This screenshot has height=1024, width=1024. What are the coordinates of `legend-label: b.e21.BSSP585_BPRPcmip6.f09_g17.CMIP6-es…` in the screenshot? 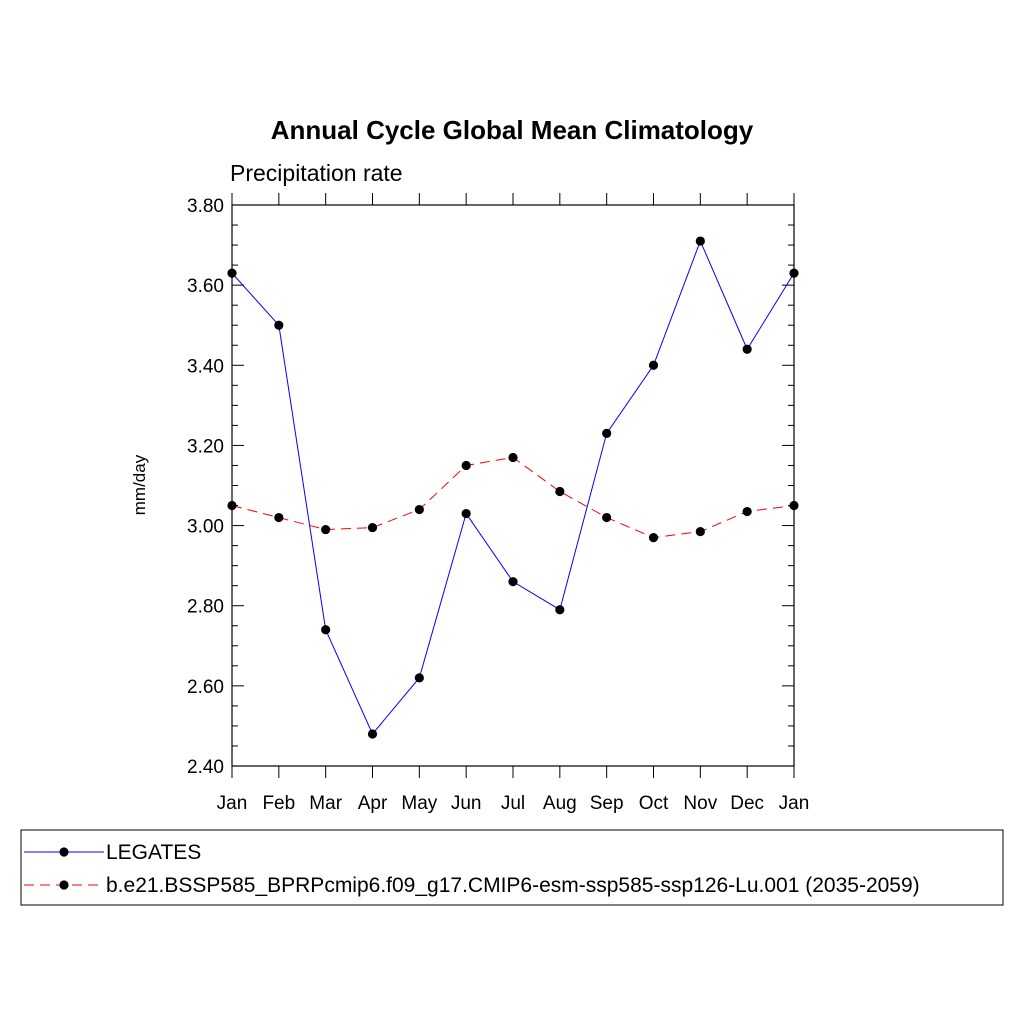 It's located at (513, 885).